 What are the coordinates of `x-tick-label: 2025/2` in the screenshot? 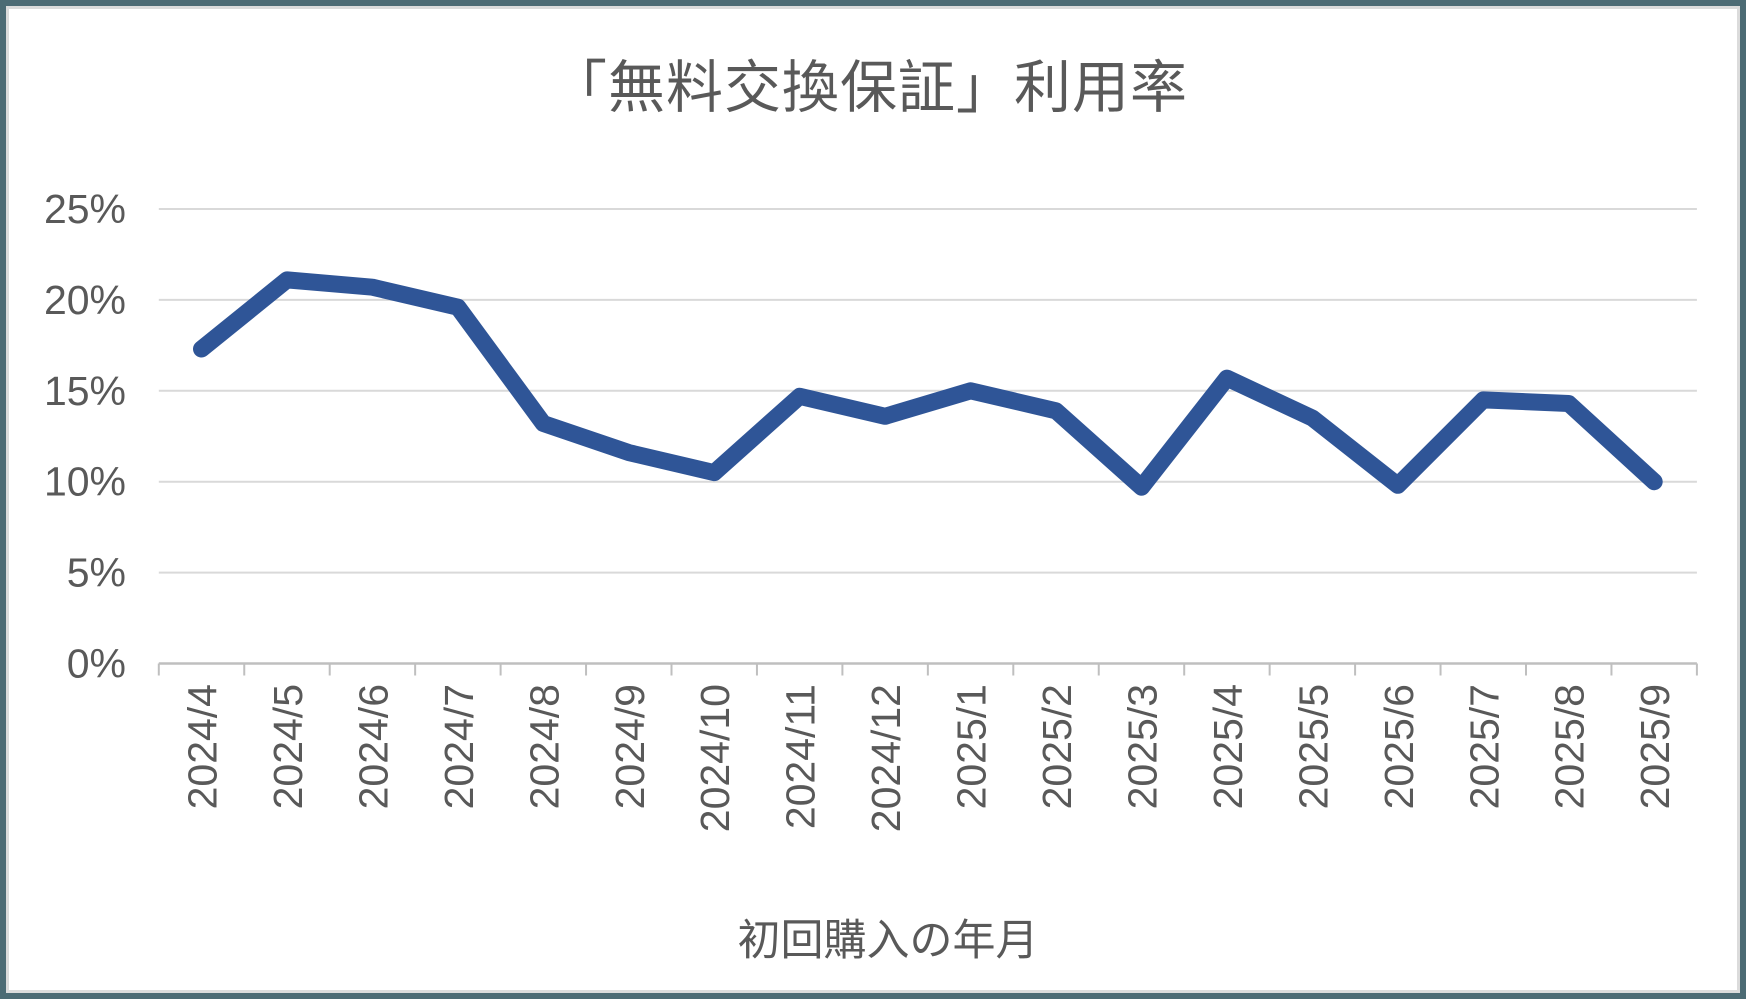 It's located at (1057, 746).